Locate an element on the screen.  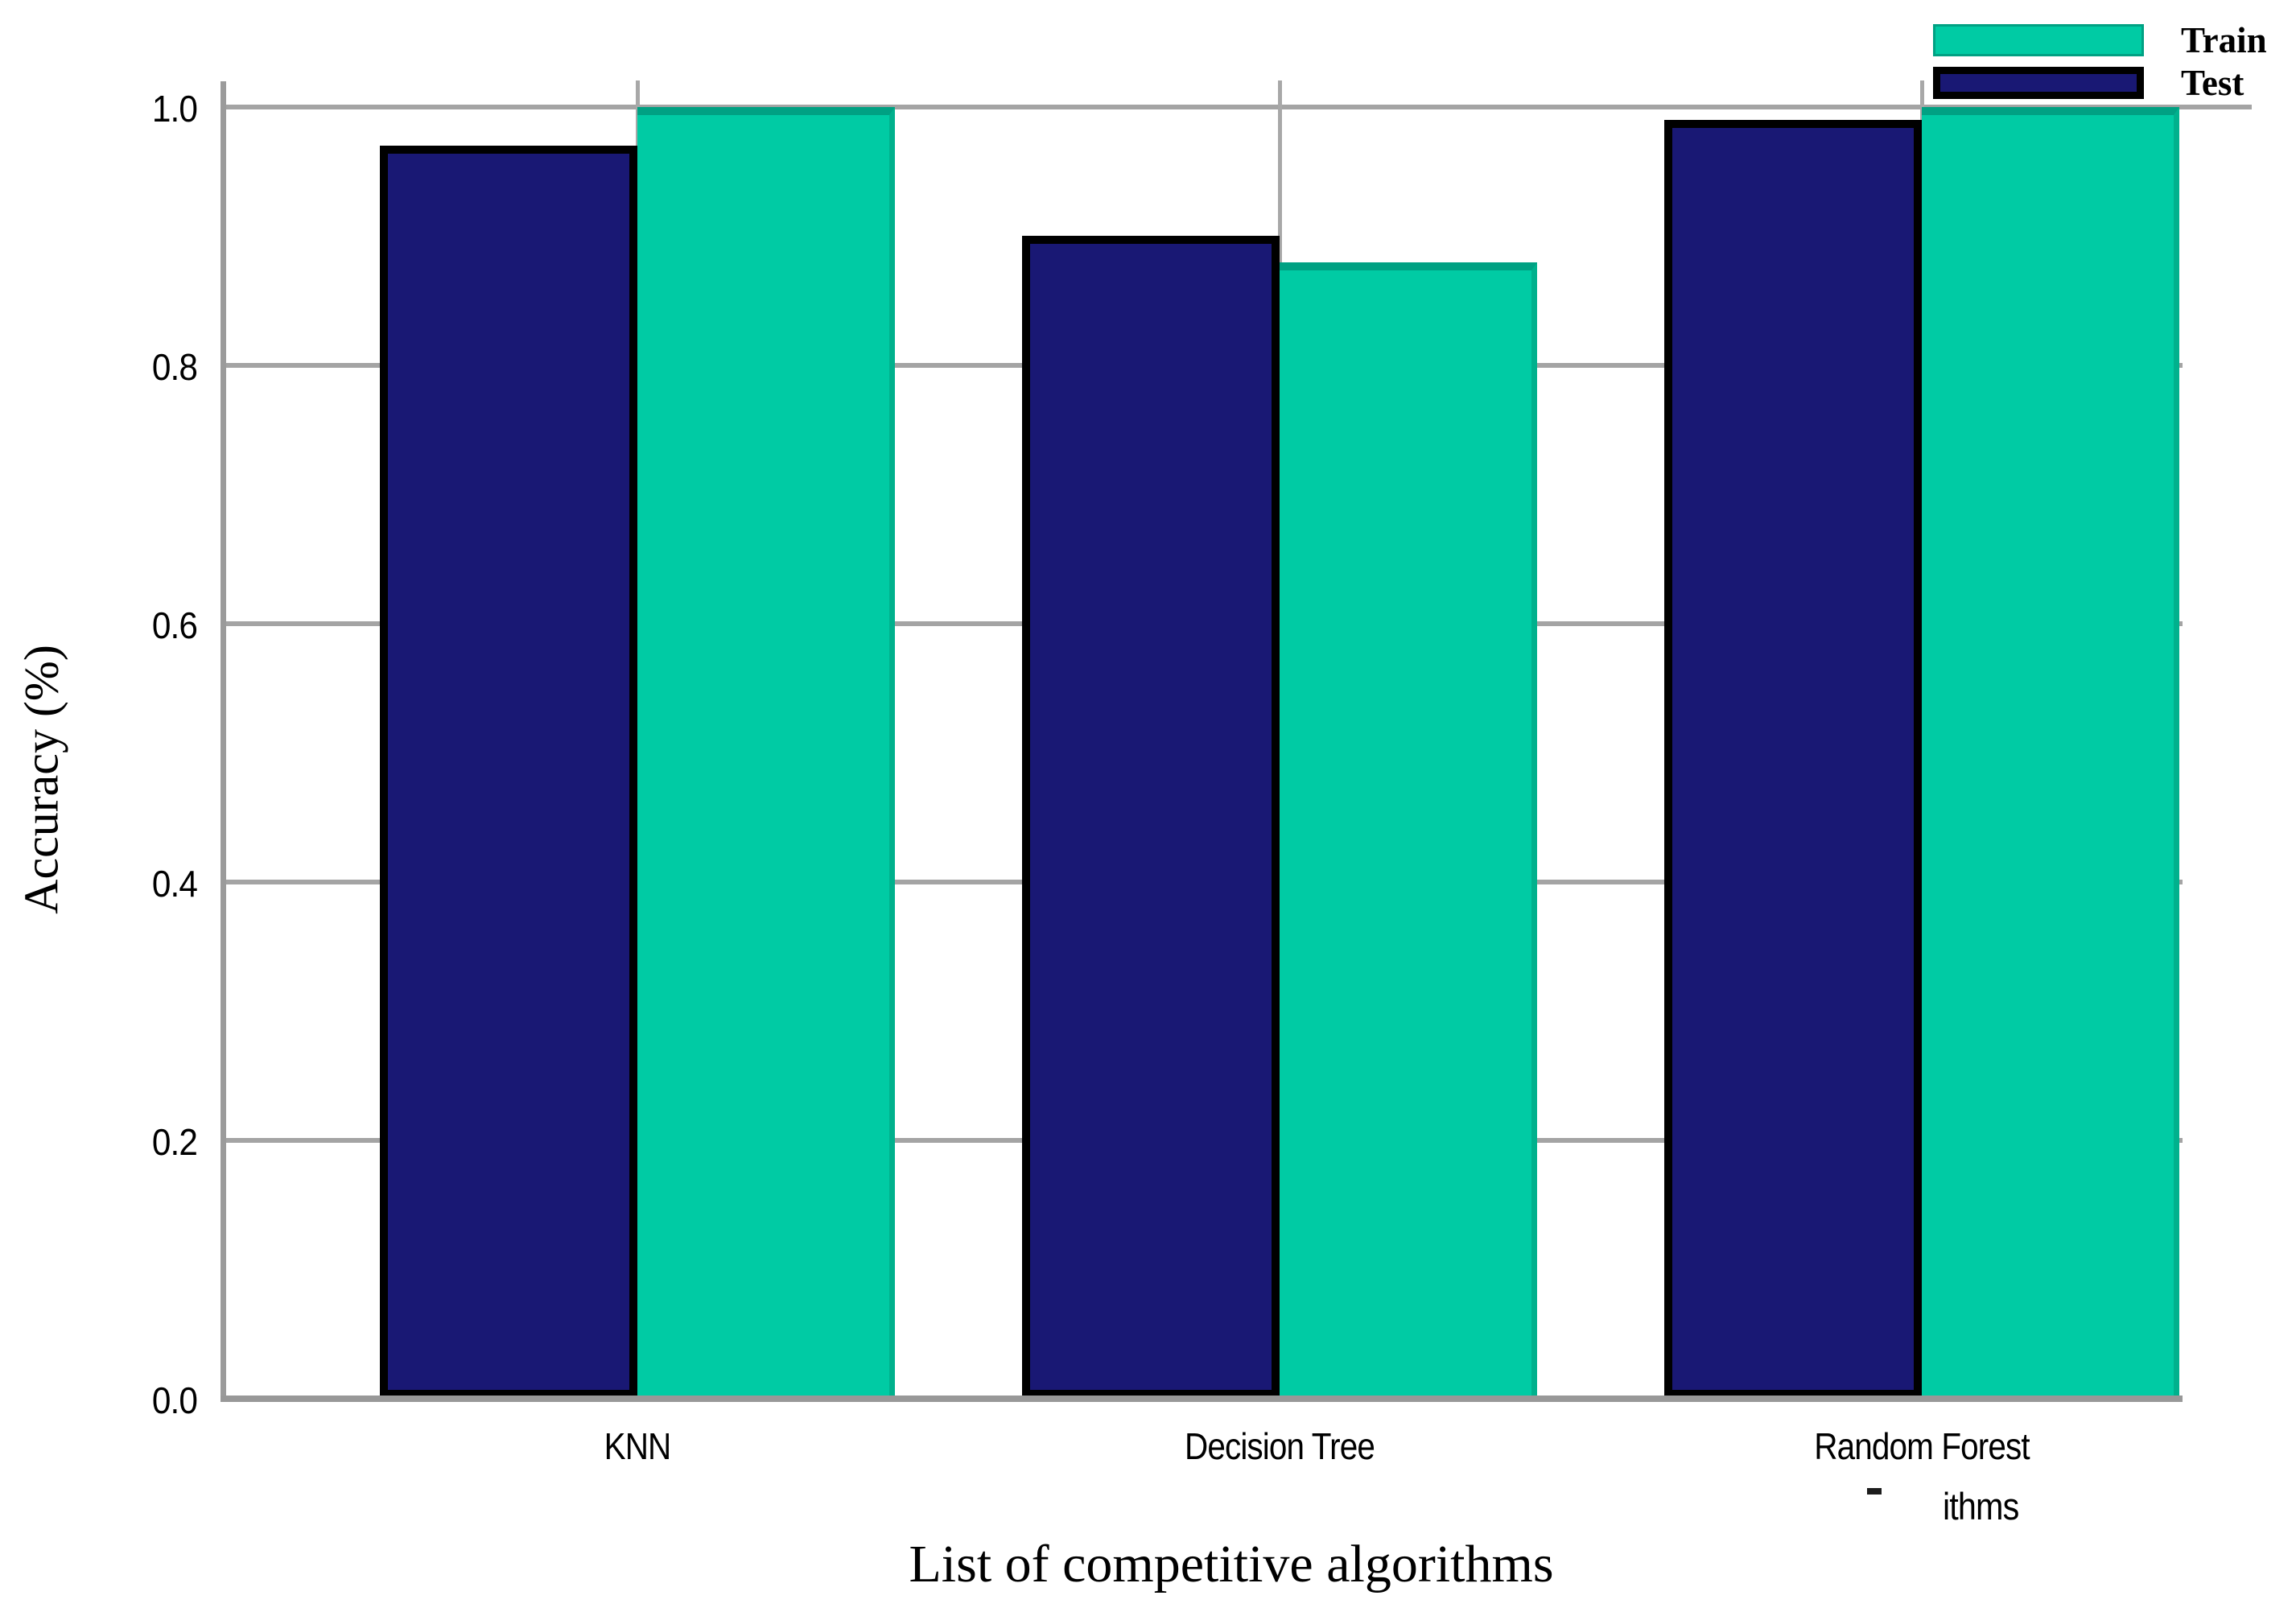
y-axis-spine is located at coordinates (223, 740).